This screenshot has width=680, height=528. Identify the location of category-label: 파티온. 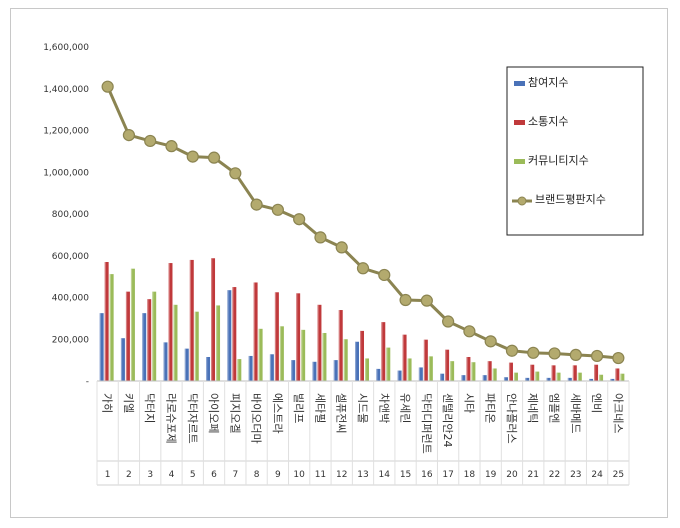
(490, 408).